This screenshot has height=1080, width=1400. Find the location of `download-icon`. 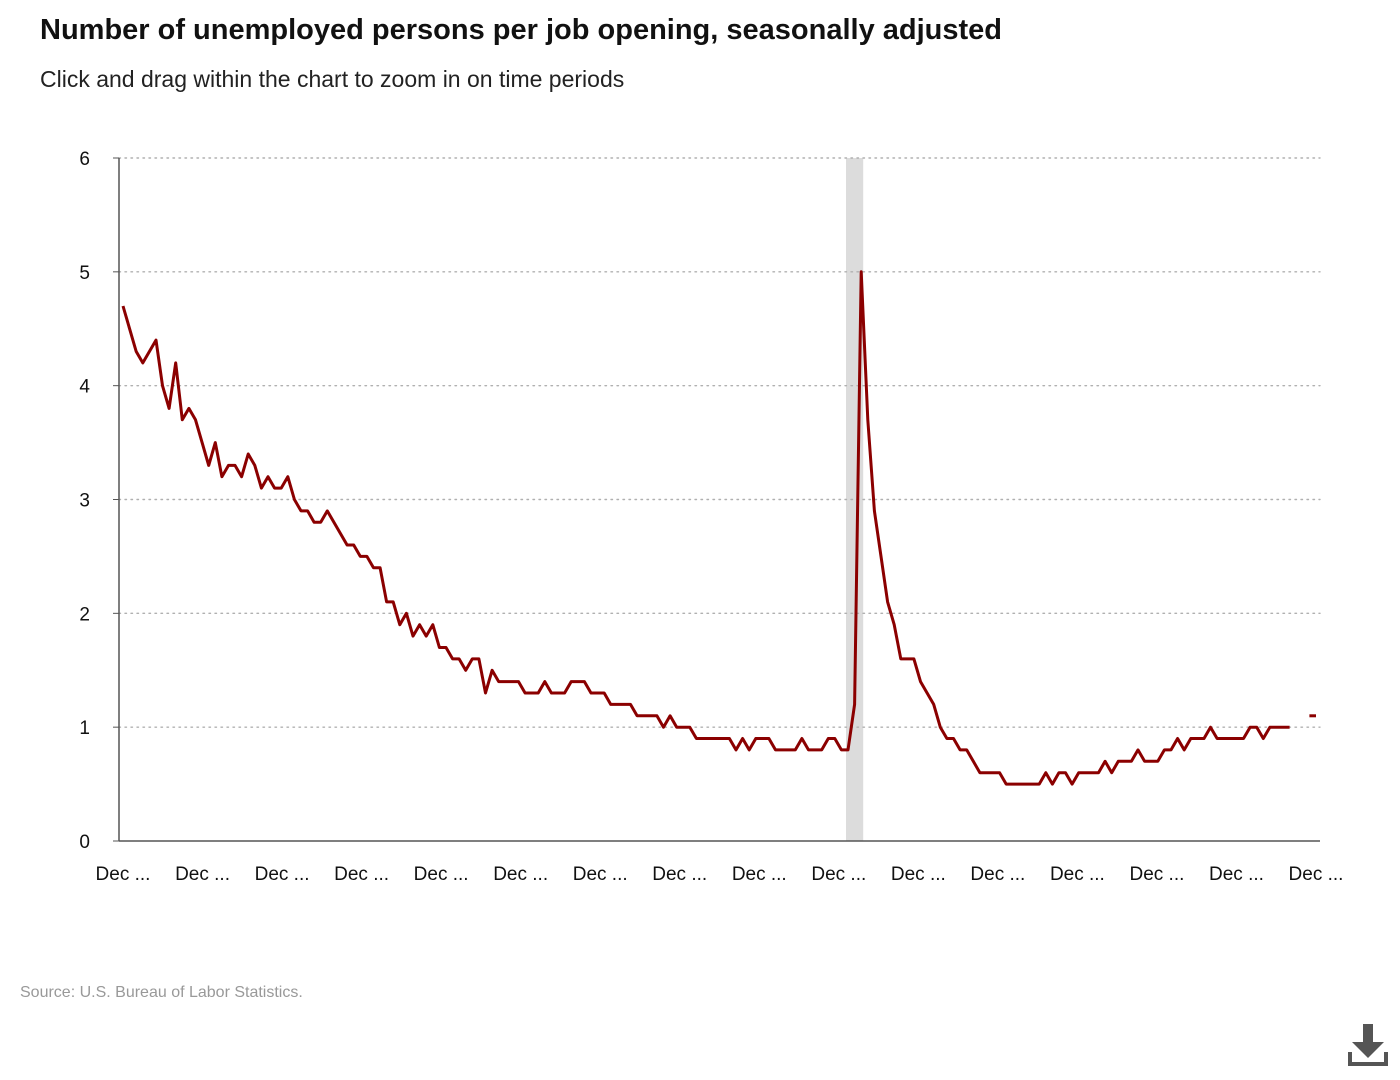

download-icon is located at coordinates (1368, 1045).